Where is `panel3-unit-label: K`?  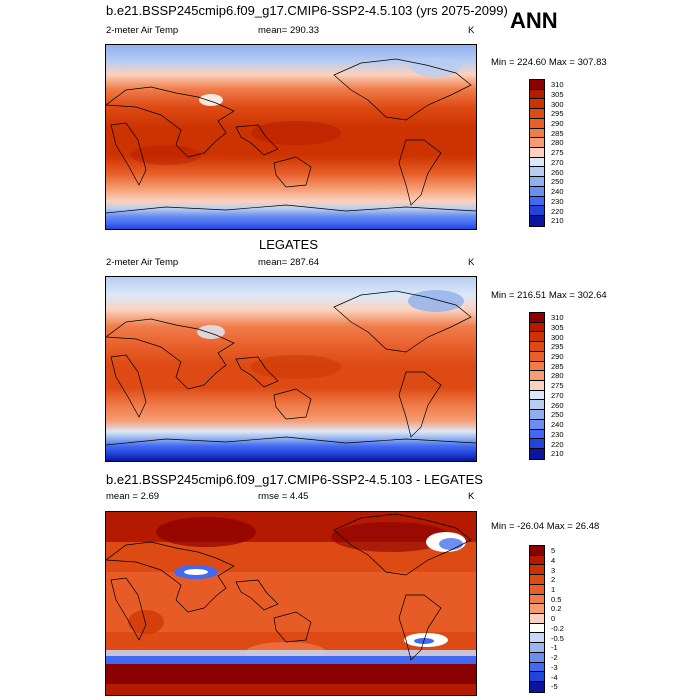
panel3-unit-label: K is located at coordinates (471, 496).